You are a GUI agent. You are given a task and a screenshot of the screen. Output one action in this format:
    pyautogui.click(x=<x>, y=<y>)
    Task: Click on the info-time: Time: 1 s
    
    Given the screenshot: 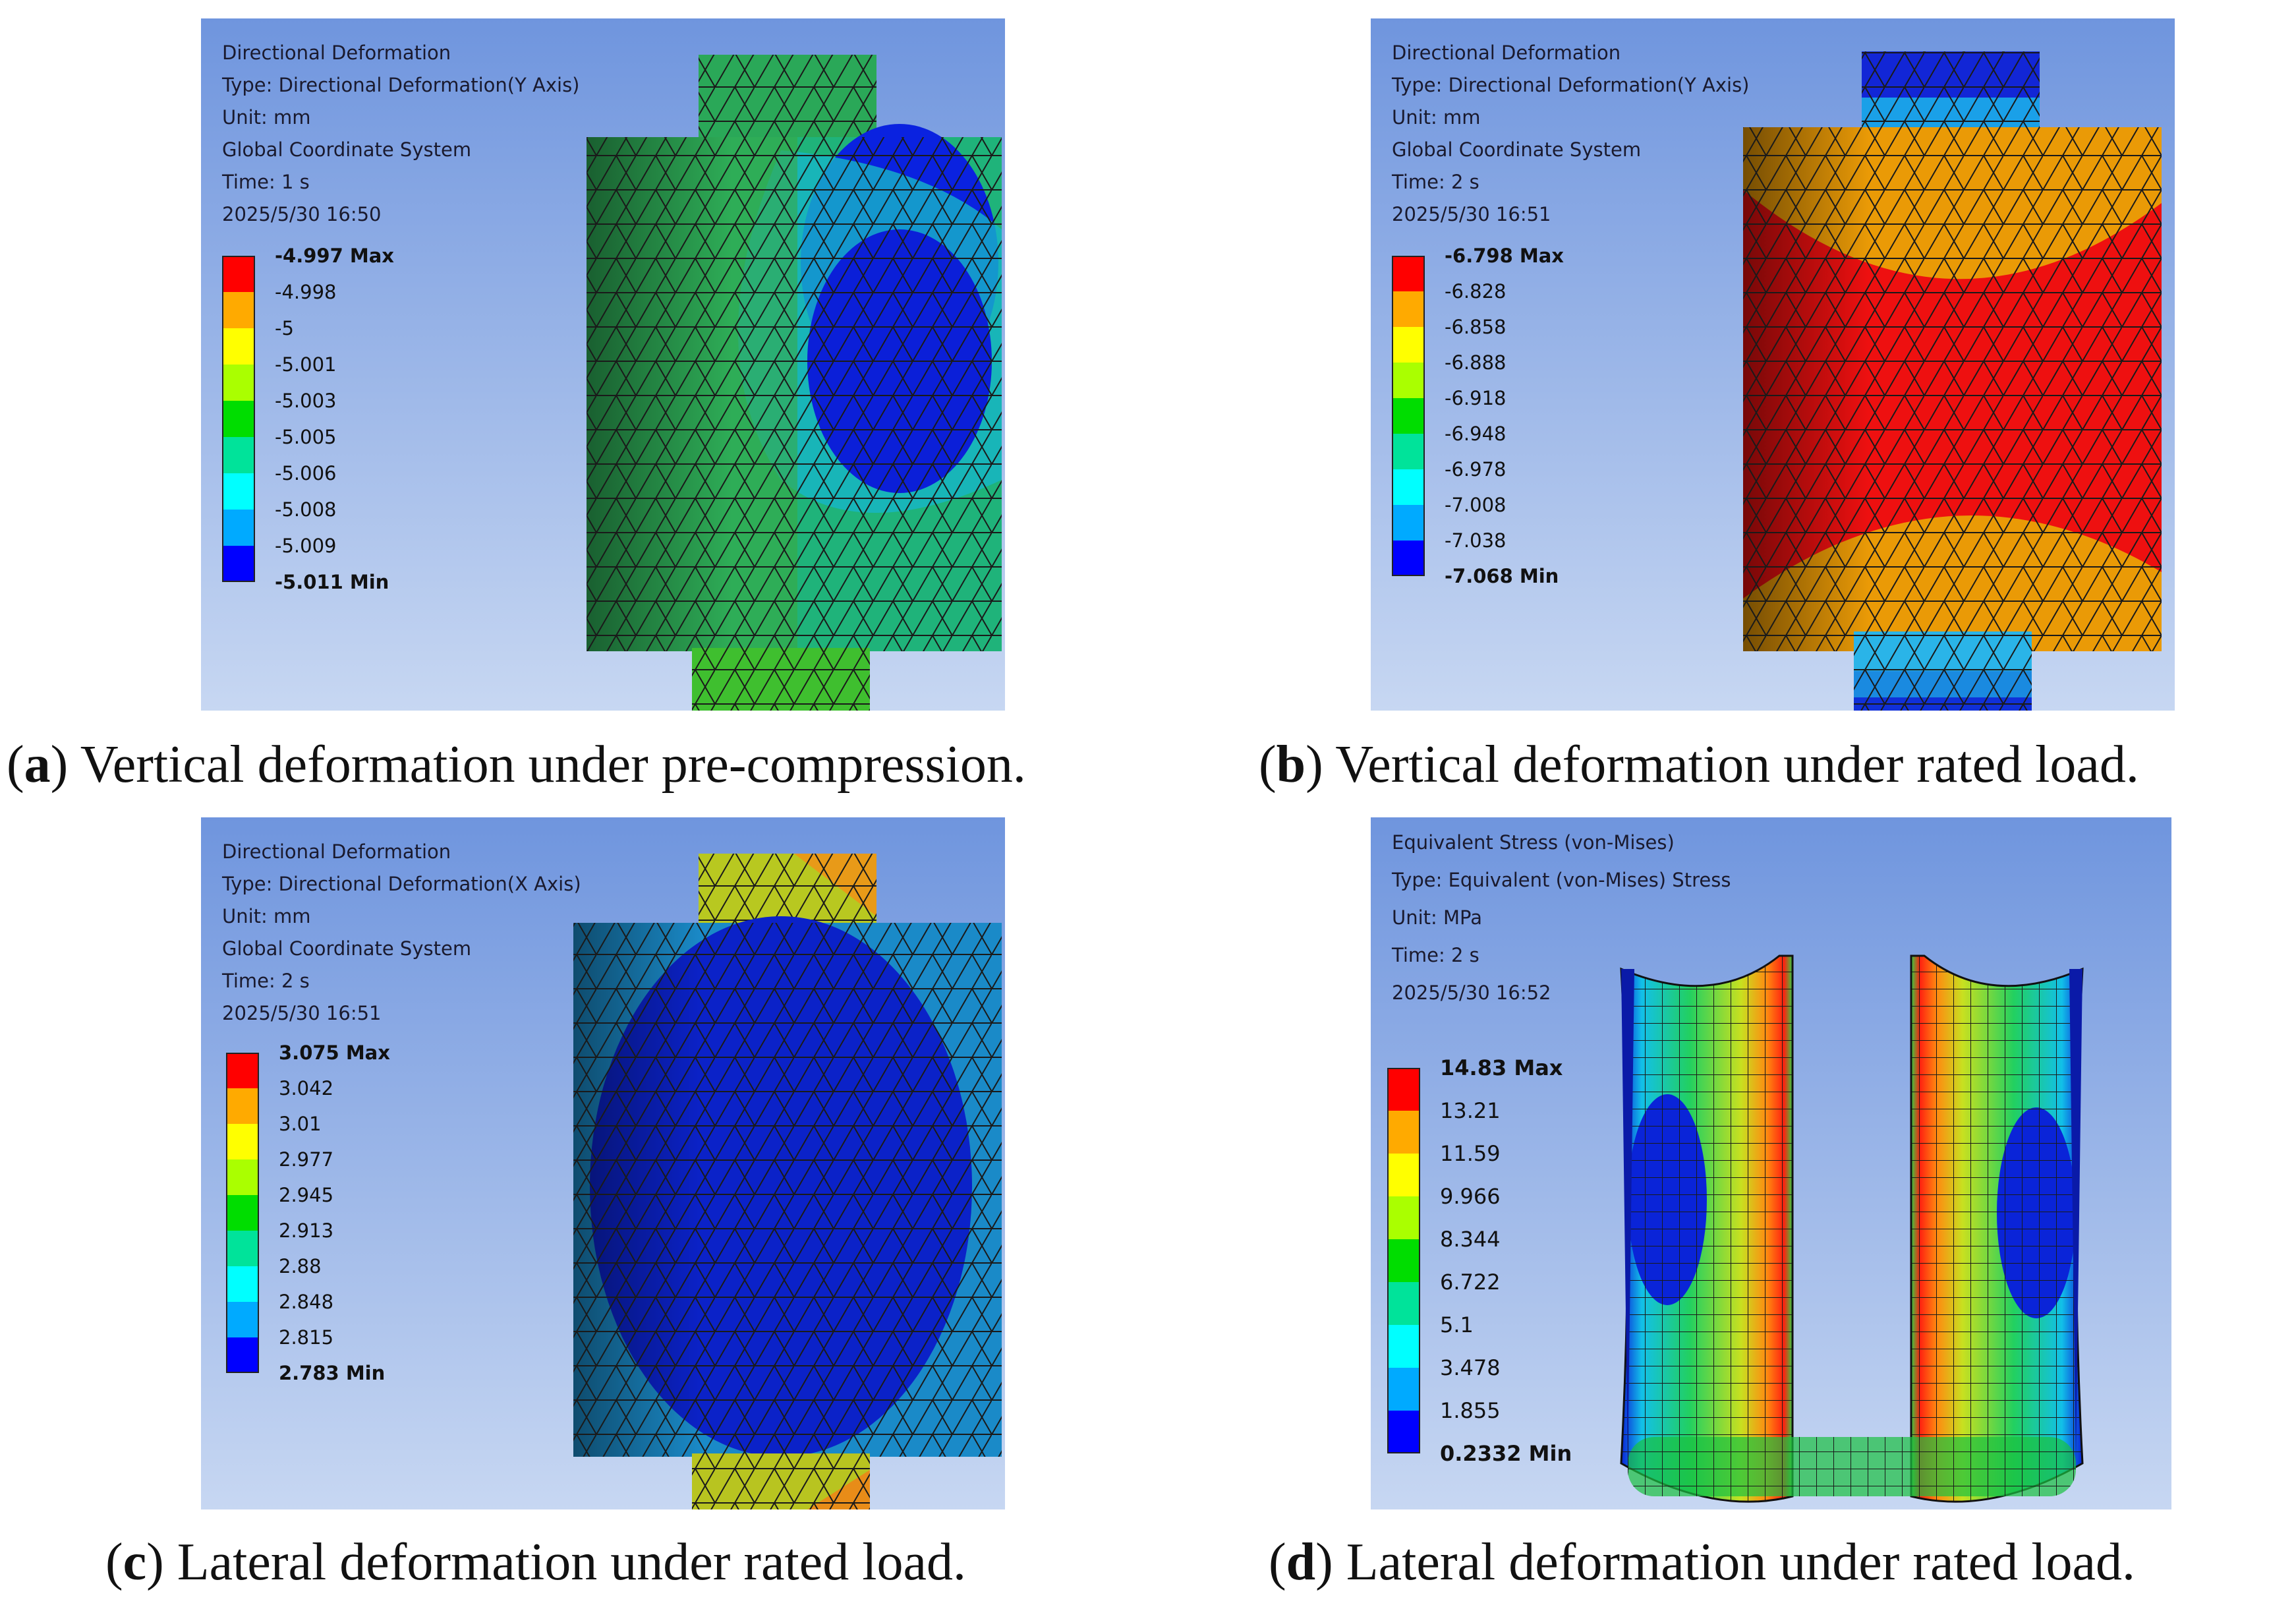 What is the action you would take?
    pyautogui.click(x=266, y=182)
    